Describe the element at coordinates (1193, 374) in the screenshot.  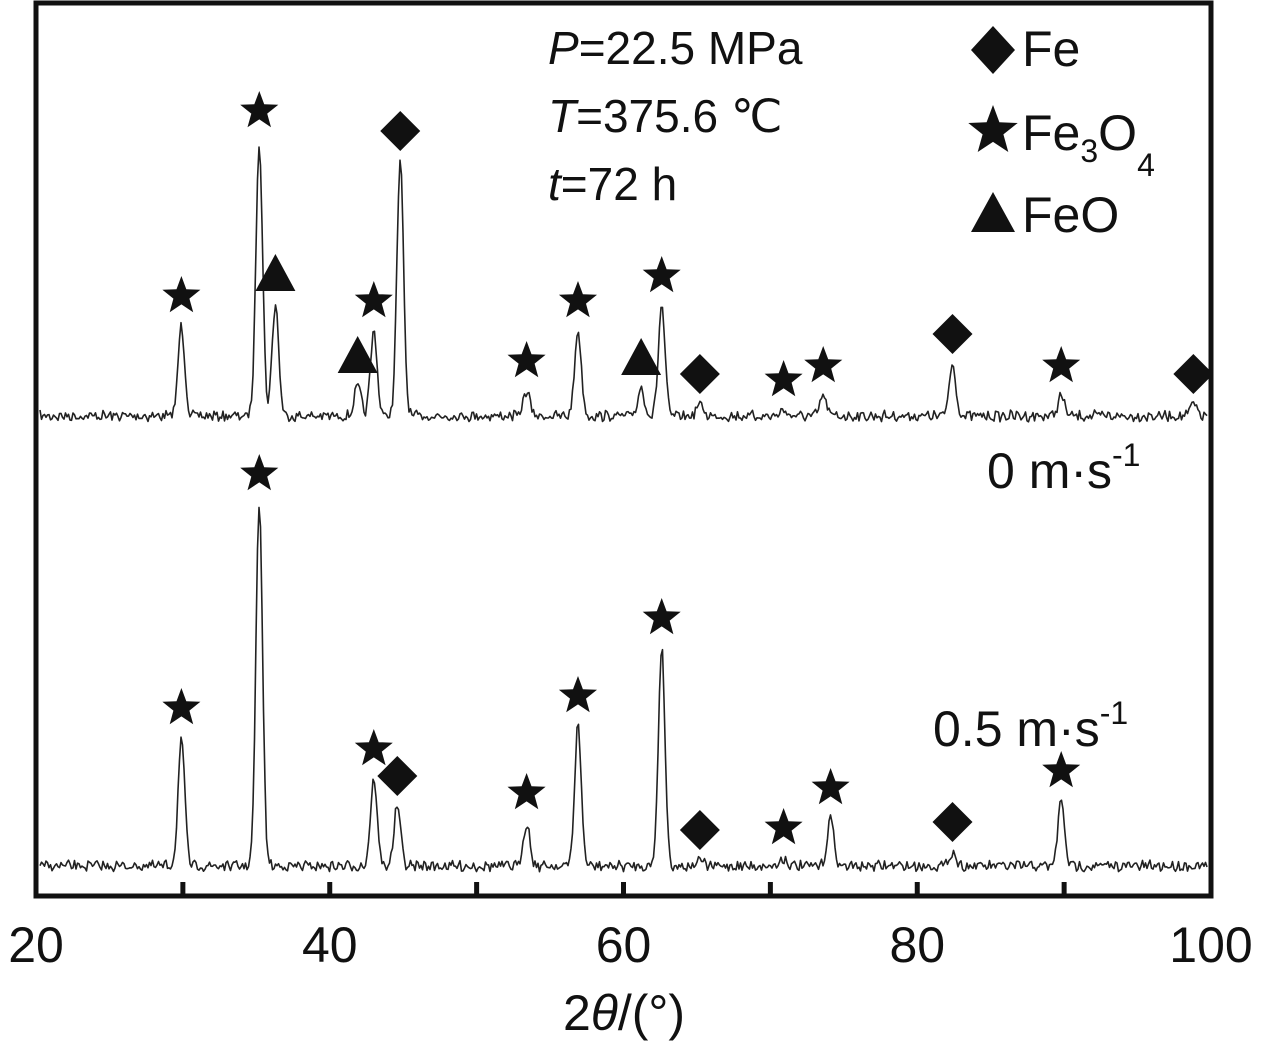
I see `peak-marker-0-15-diamond` at that location.